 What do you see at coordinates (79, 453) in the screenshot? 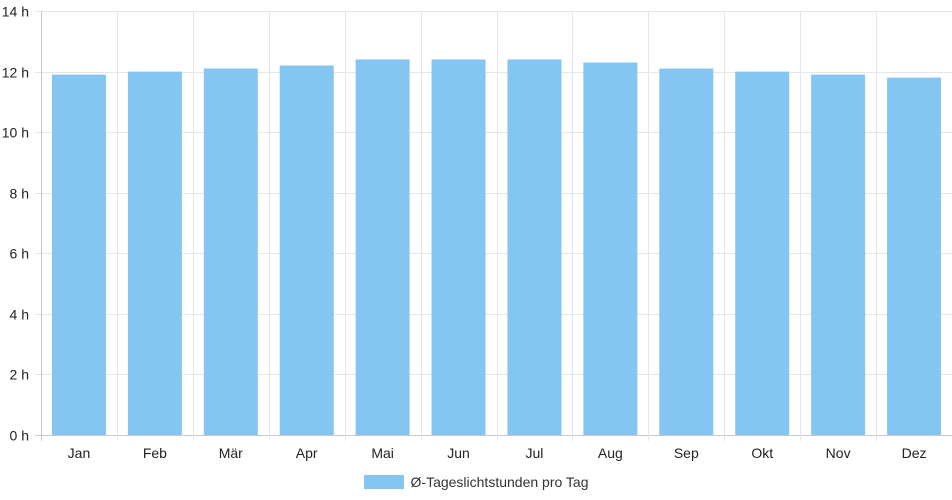
I see `x-tick-label: Jan` at bounding box center [79, 453].